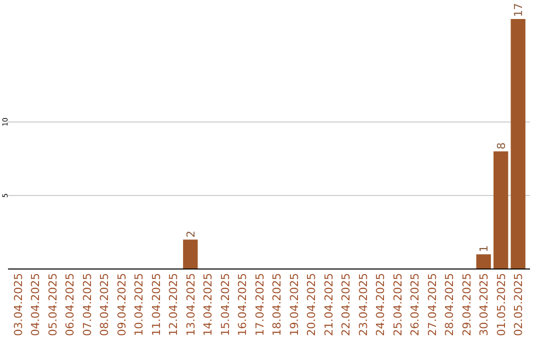 The width and height of the screenshot is (540, 340). Describe the element at coordinates (243, 304) in the screenshot. I see `x-tick-label: 16.04.2025` at that location.